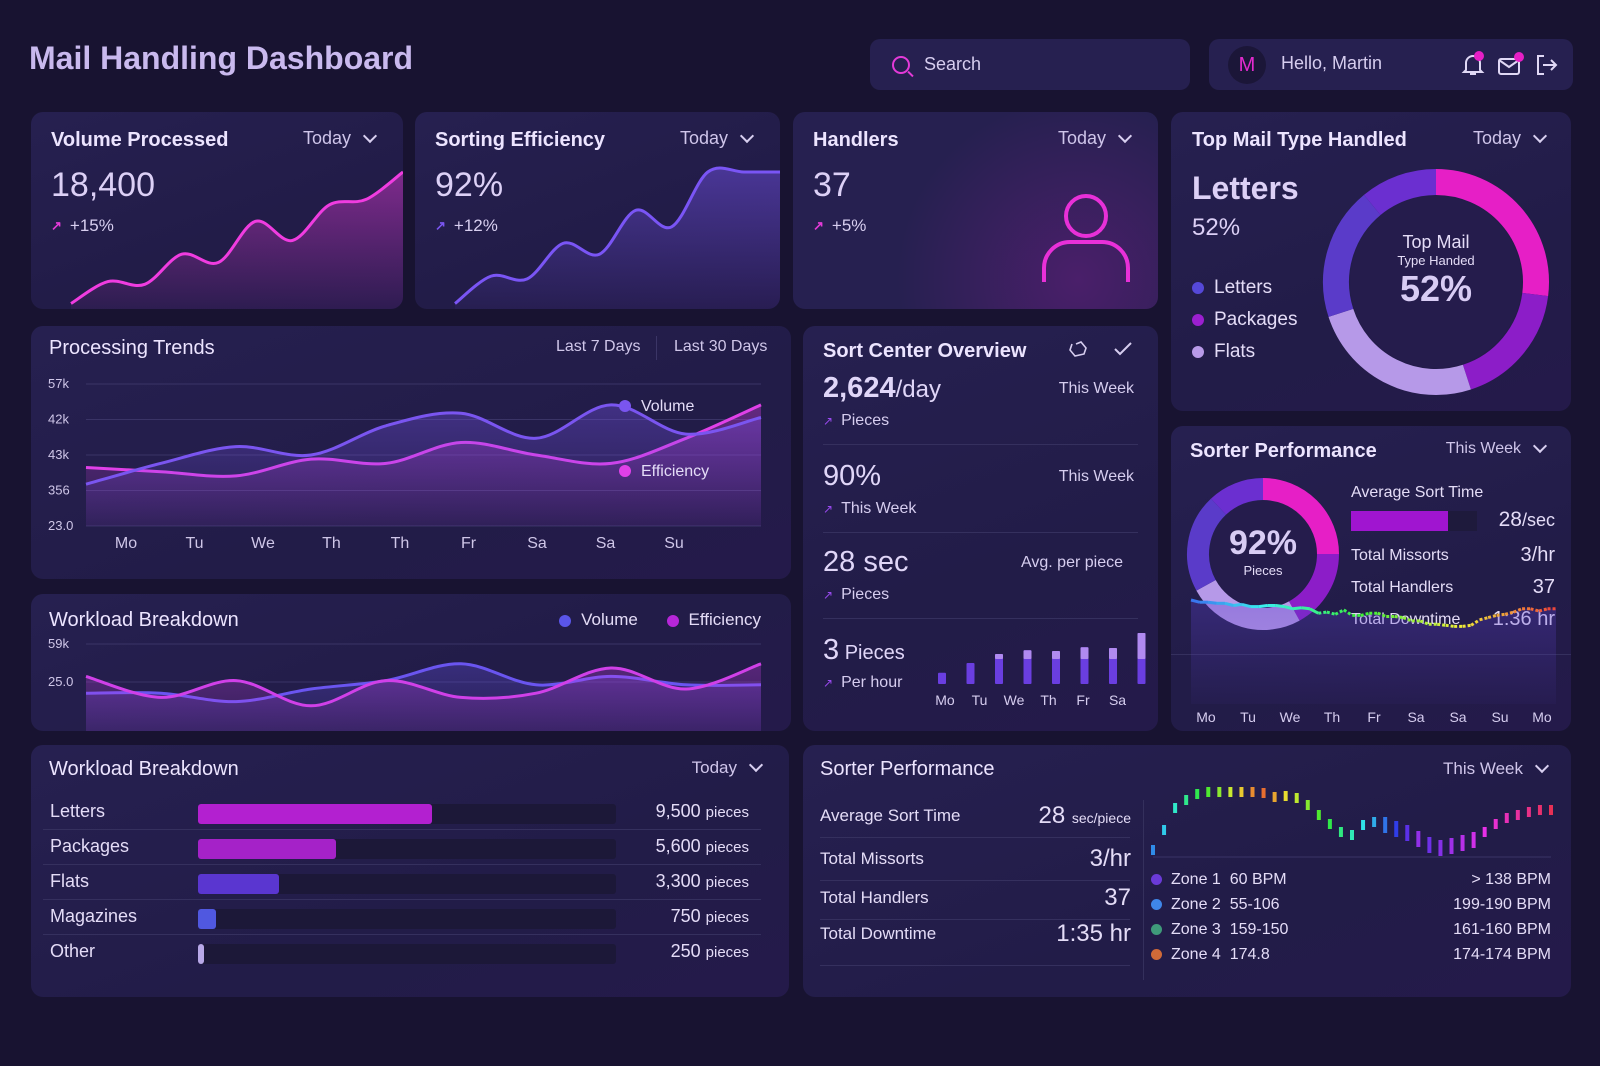  Describe the element at coordinates (598, 346) in the screenshot. I see `tab-last-7-days: Last 7 Days` at that location.